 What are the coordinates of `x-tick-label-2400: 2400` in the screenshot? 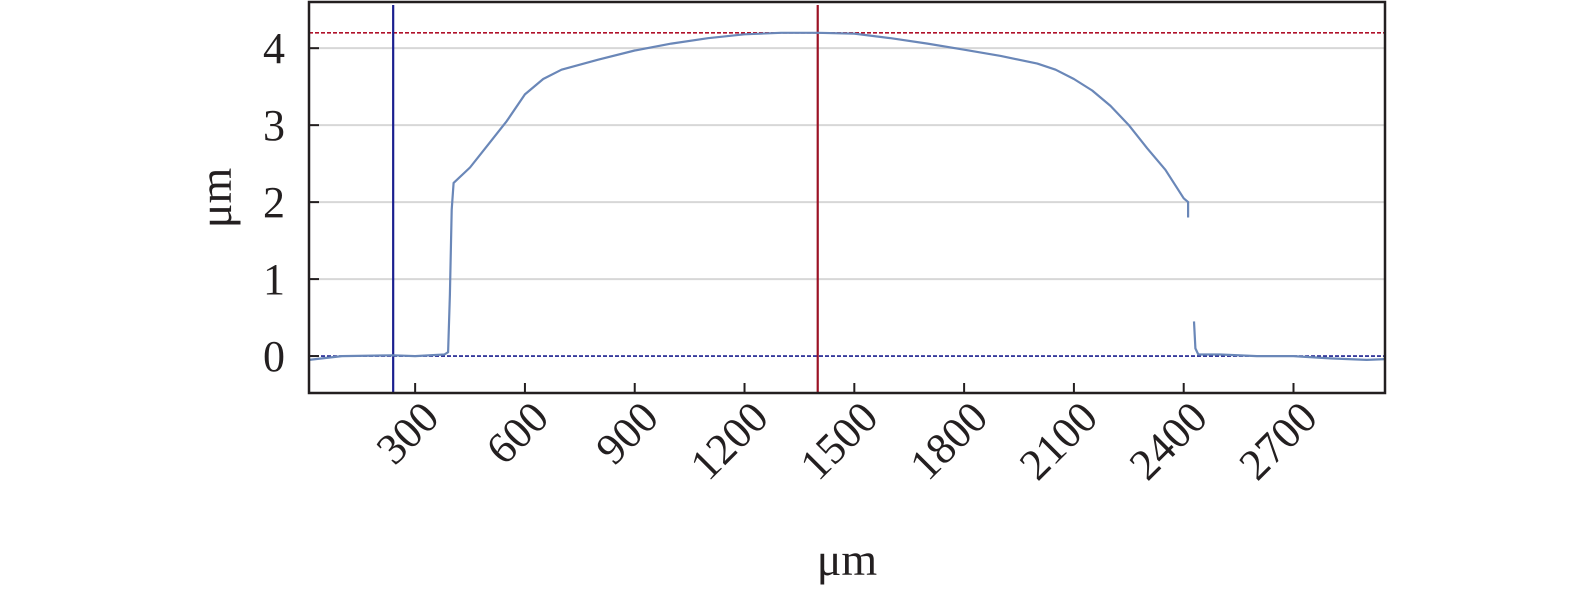 It's located at (1168, 440).